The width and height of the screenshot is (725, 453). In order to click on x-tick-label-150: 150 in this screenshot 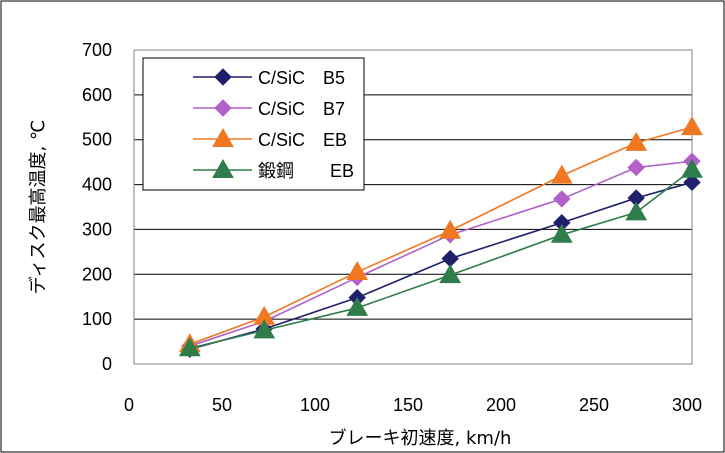, I will do `click(408, 405)`.